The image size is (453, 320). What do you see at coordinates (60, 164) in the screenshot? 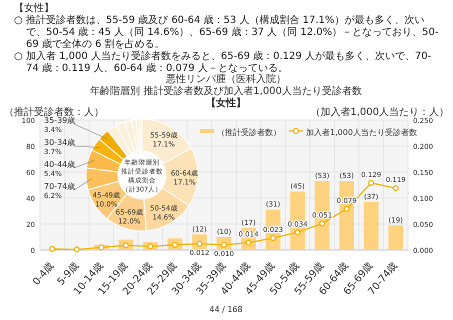
I see `slice-label: 40-44歳` at bounding box center [60, 164].